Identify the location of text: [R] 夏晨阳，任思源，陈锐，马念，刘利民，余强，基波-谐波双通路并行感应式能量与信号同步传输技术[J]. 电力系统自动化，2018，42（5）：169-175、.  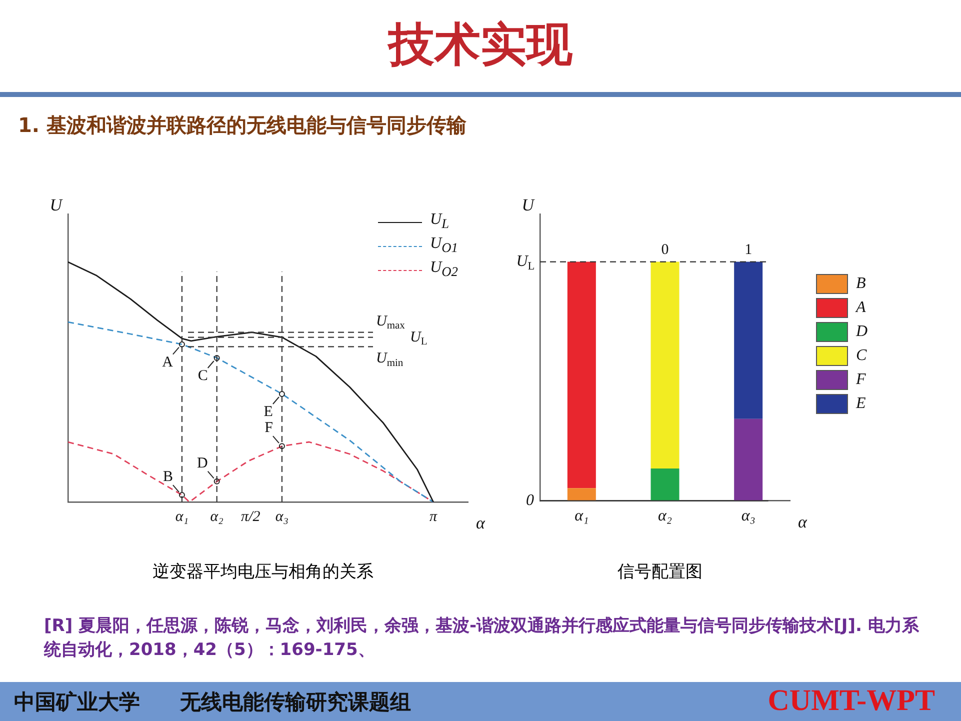
(482, 638).